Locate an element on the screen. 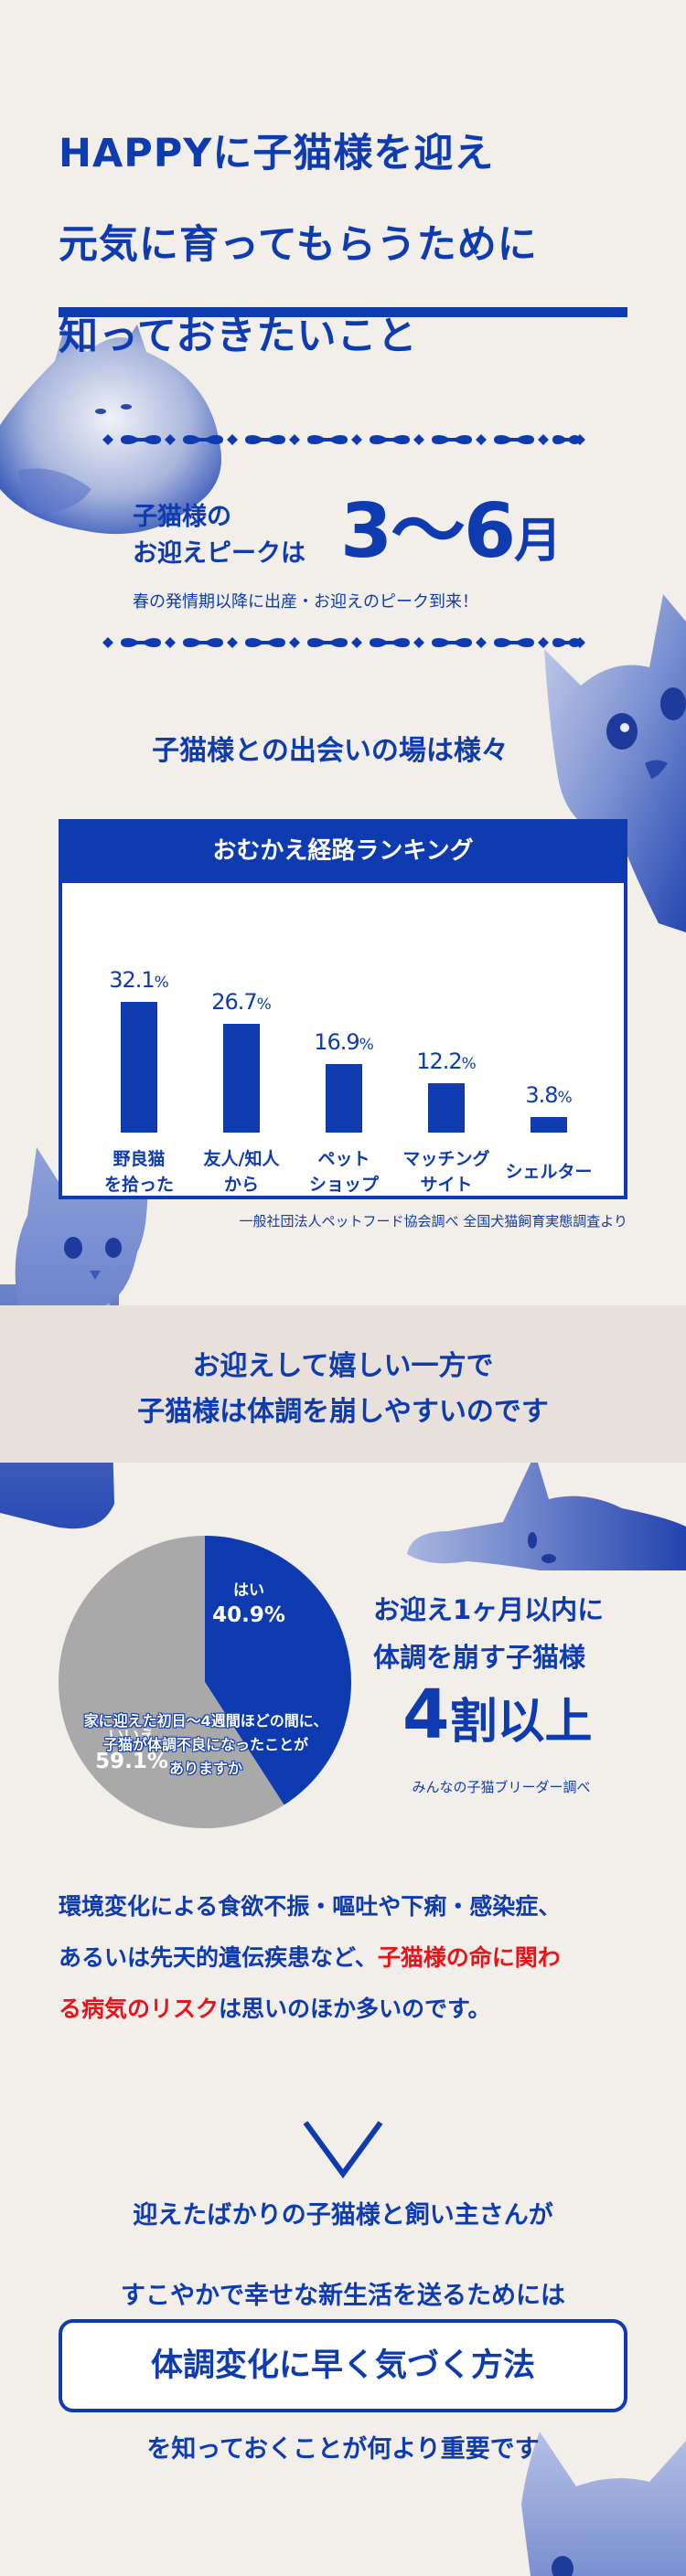 The image size is (686, 2576). risk-line-1: 環境変化による食欲不振・嘔吐や下痢・感染症、 is located at coordinates (310, 1906).